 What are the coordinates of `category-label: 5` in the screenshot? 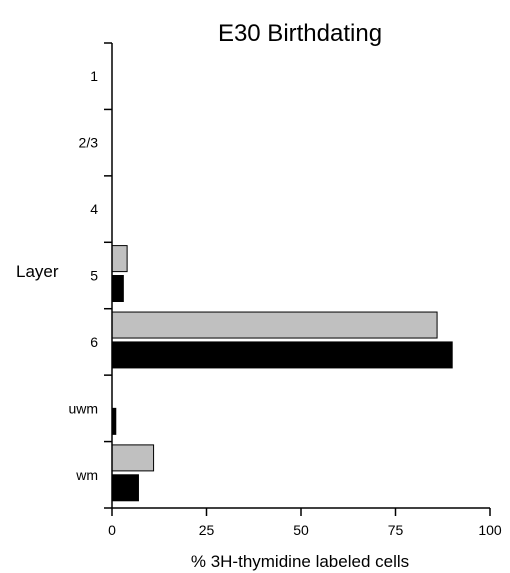 It's located at (94, 276).